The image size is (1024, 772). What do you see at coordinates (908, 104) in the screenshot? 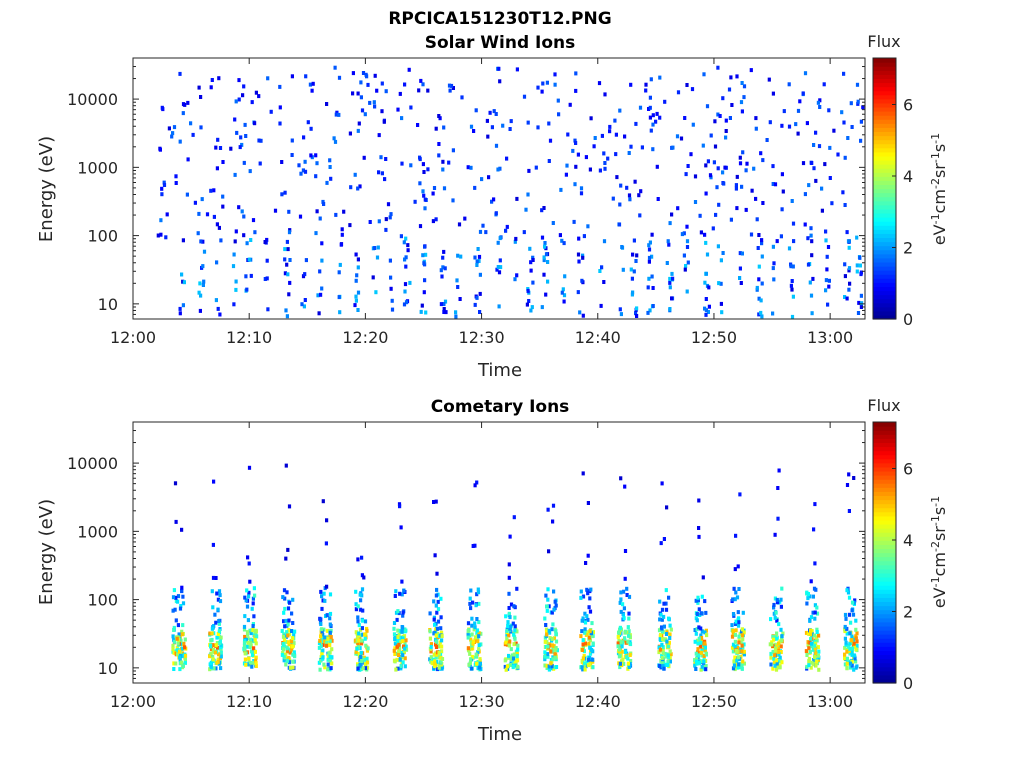
I see `colorbar-tick-label: 6` at bounding box center [908, 104].